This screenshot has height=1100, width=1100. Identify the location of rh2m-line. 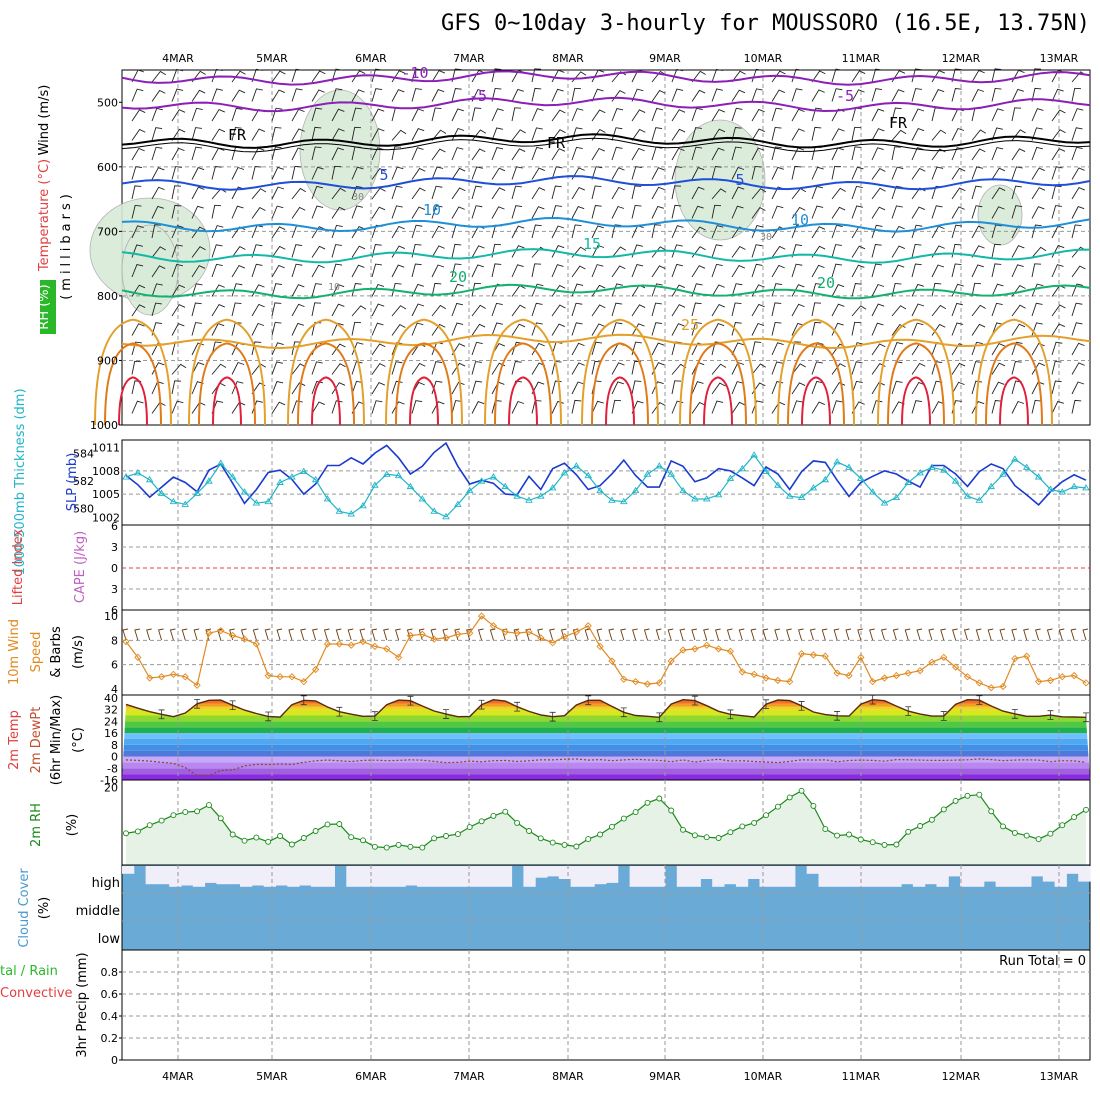
(606, 826).